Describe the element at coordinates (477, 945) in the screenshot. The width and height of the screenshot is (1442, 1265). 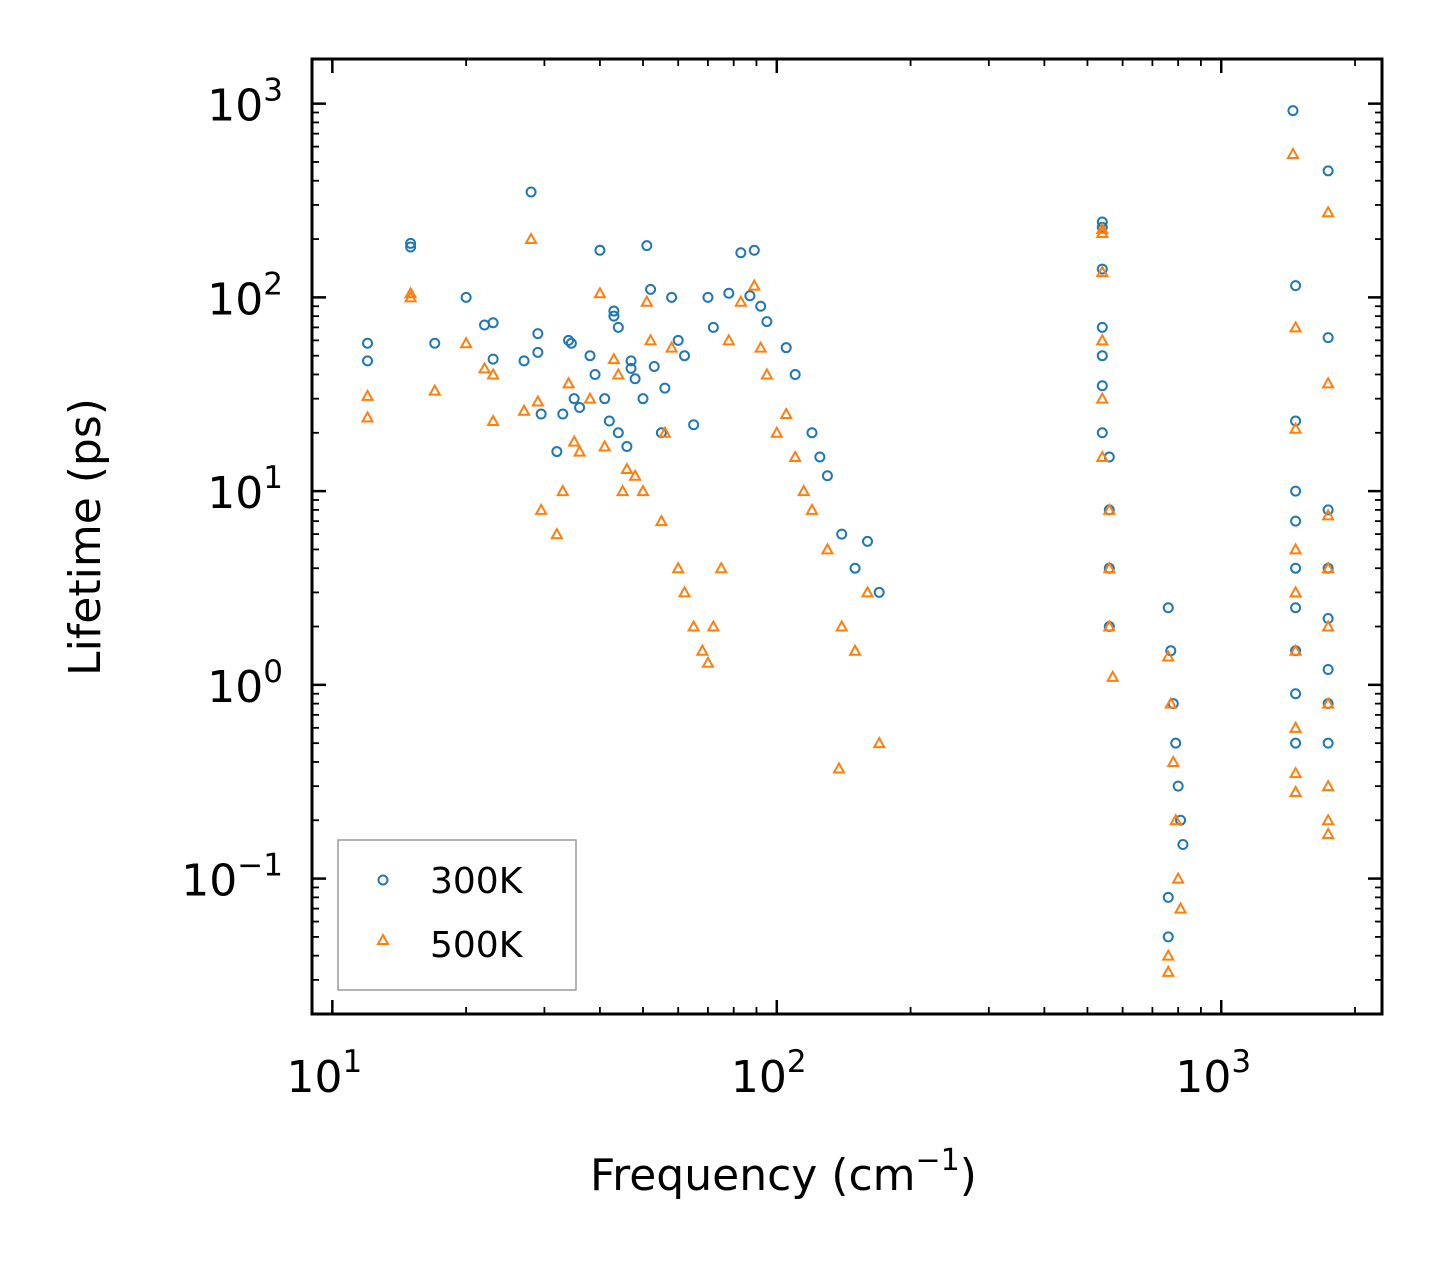
I see `legend-label-500k: 500K` at that location.